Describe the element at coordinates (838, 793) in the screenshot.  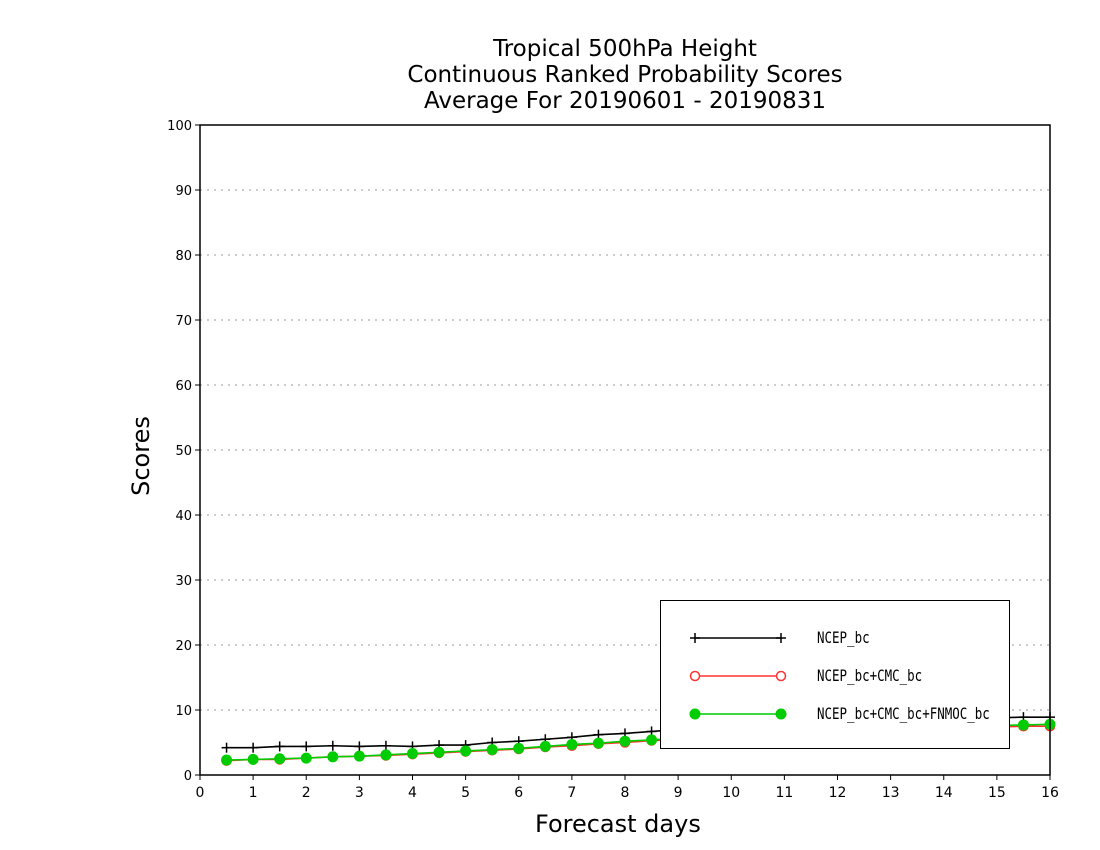
I see `x-tick-label-12: 12` at that location.